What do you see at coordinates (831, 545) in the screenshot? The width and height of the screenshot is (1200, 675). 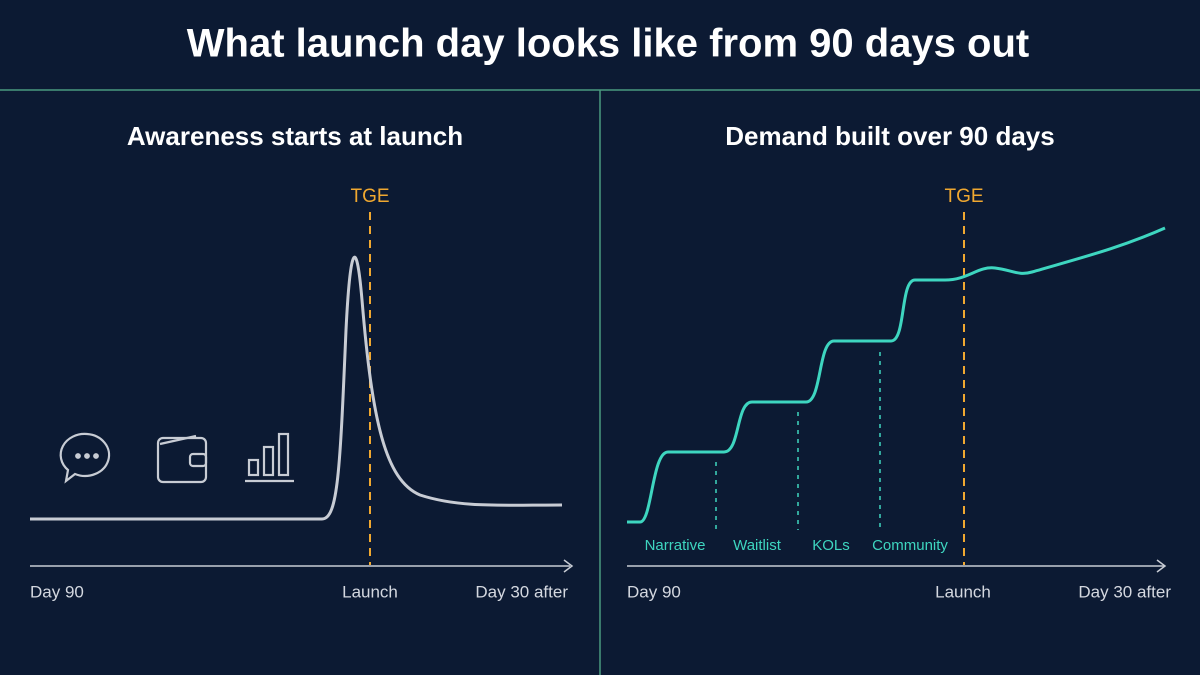 I see `stage-label: KOLs` at bounding box center [831, 545].